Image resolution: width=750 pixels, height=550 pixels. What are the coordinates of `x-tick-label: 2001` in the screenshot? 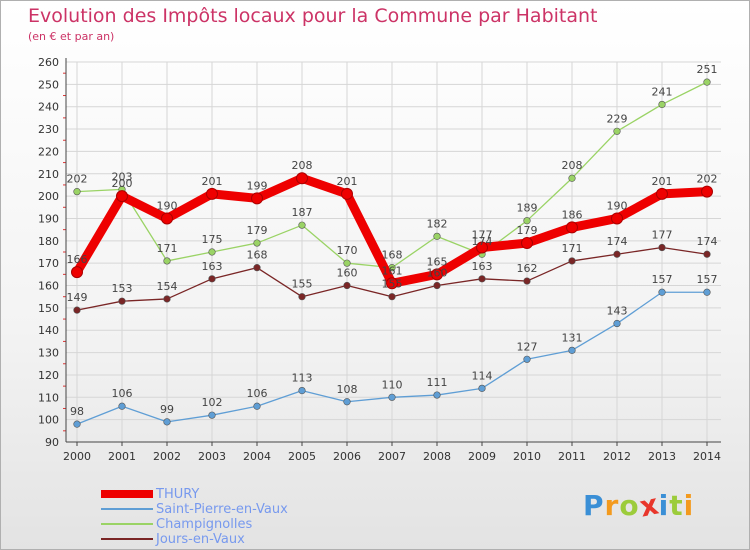 It's located at (122, 456).